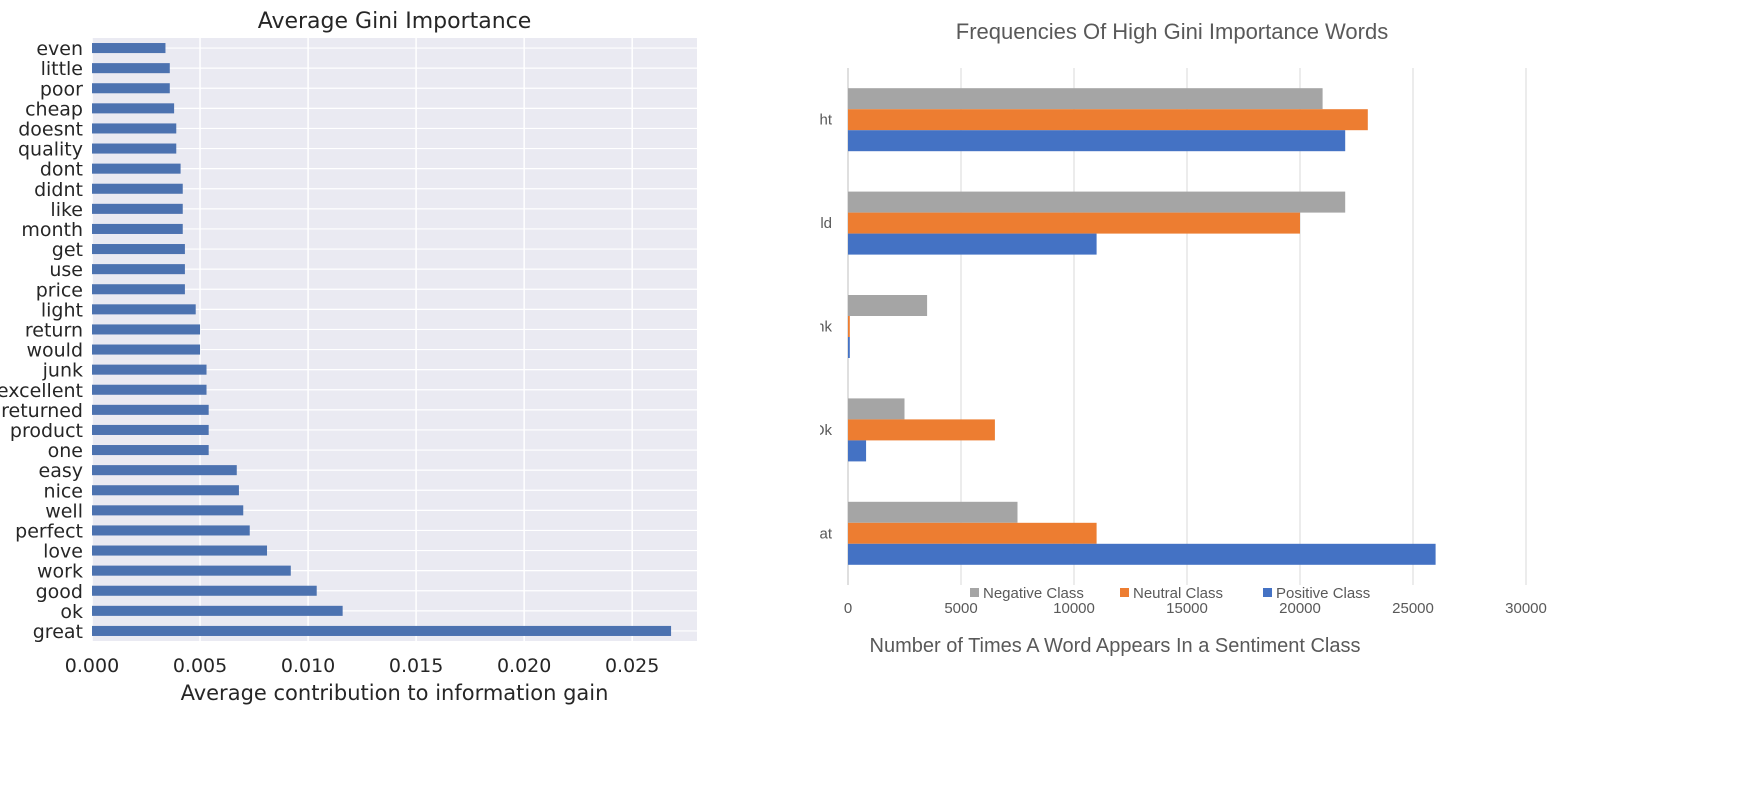 The height and width of the screenshot is (805, 1757). Describe the element at coordinates (138, 249) in the screenshot. I see `bar-get` at that location.